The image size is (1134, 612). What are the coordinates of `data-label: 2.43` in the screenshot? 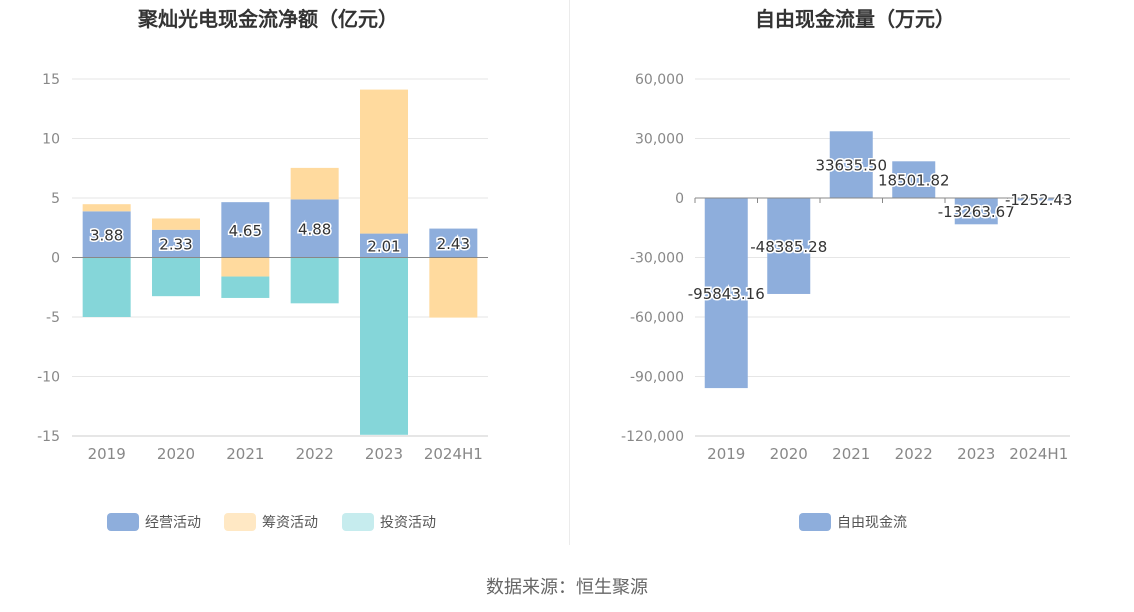 It's located at (453, 244).